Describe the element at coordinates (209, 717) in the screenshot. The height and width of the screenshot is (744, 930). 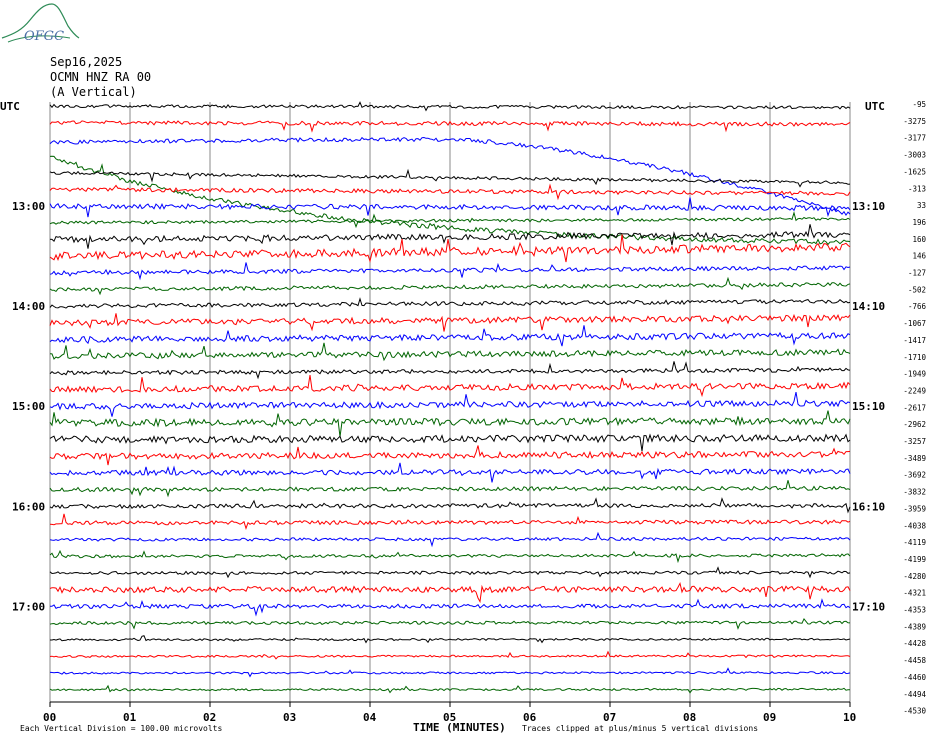
I see `x-tick-label: 02` at that location.